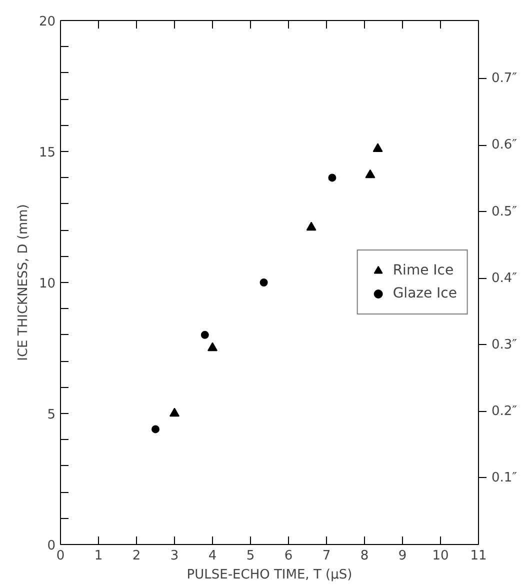 The width and height of the screenshot is (525, 588). I want to click on x-tick-label: 6, so click(288, 556).